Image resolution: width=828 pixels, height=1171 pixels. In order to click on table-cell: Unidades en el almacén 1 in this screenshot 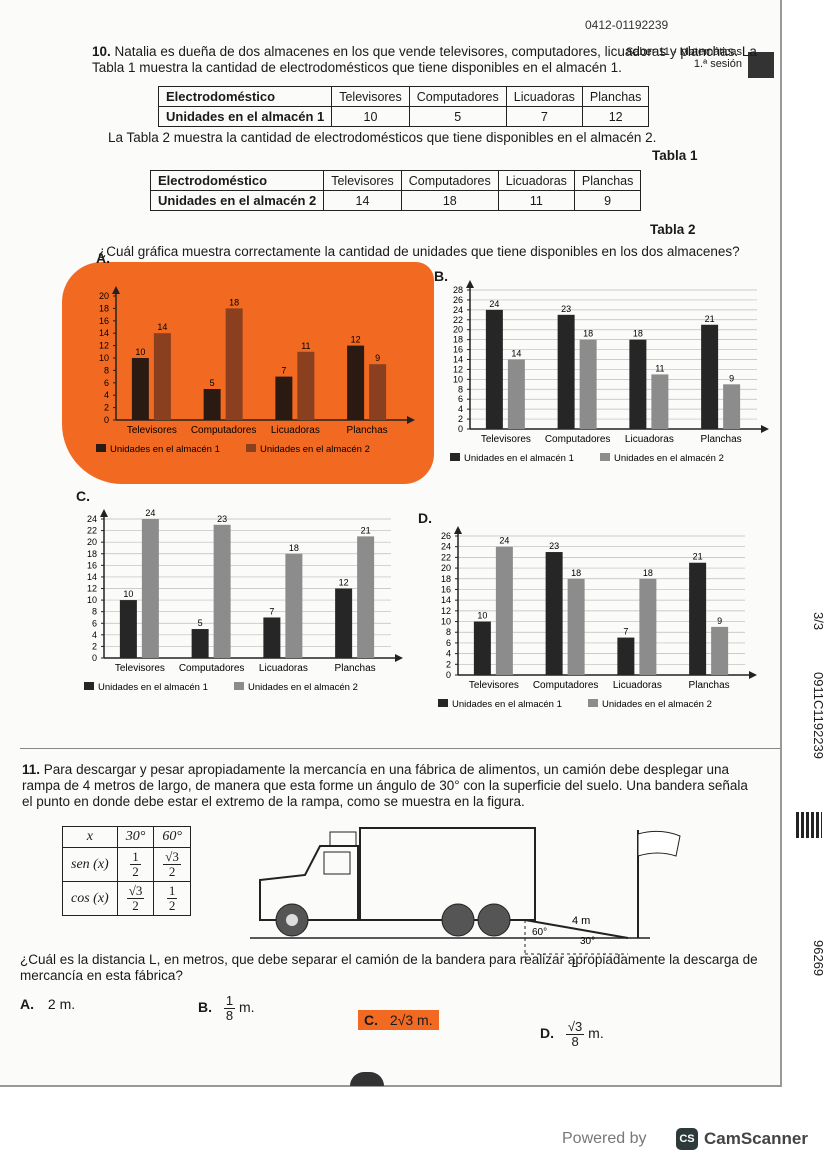, I will do `click(245, 116)`.